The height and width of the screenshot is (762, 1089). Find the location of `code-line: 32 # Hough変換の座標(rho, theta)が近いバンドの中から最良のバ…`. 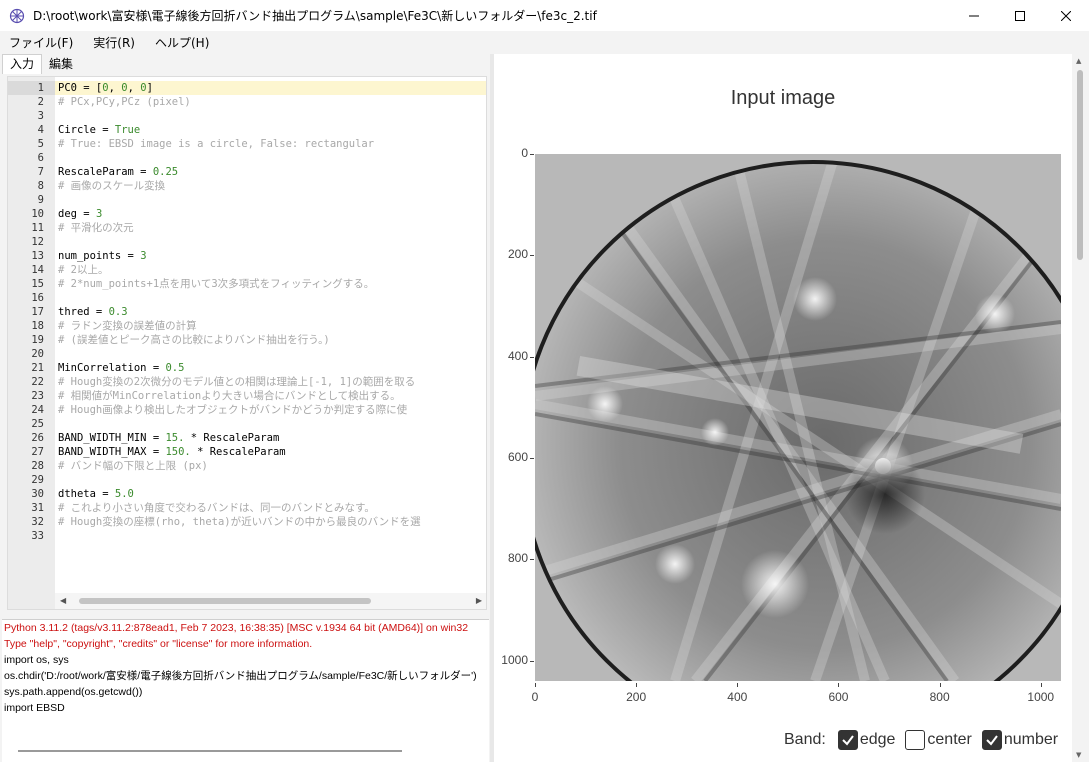

code-line: 32 # Hough変換の座標(rho, theta)が近いバンドの中から最良のバ… is located at coordinates (247, 522).